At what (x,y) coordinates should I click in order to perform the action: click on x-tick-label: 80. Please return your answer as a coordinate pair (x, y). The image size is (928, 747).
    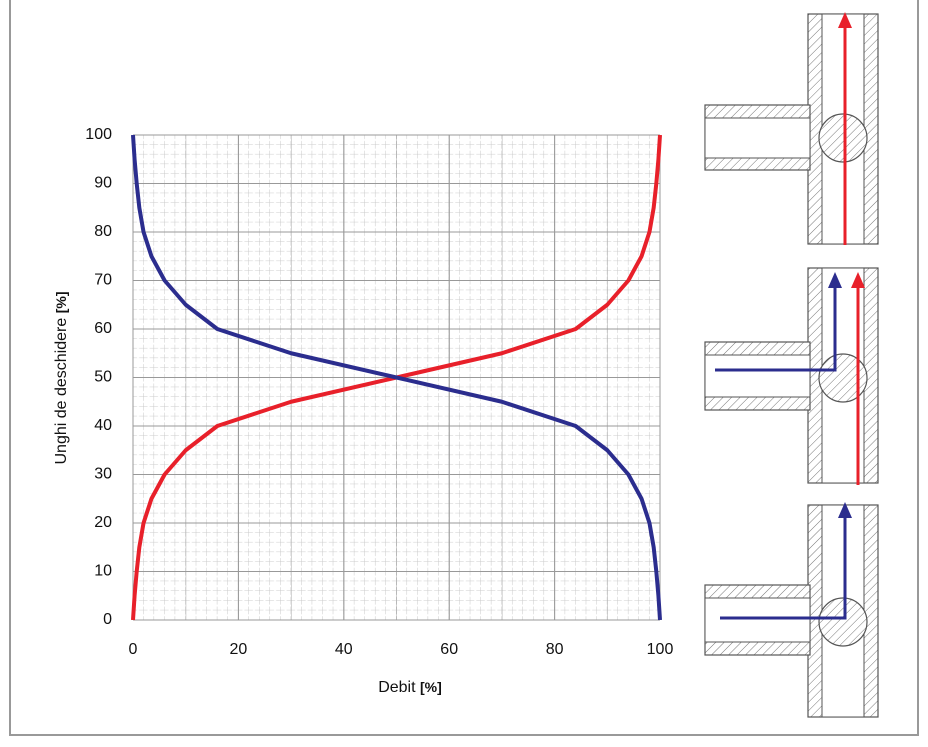
    Looking at the image, I should click on (555, 649).